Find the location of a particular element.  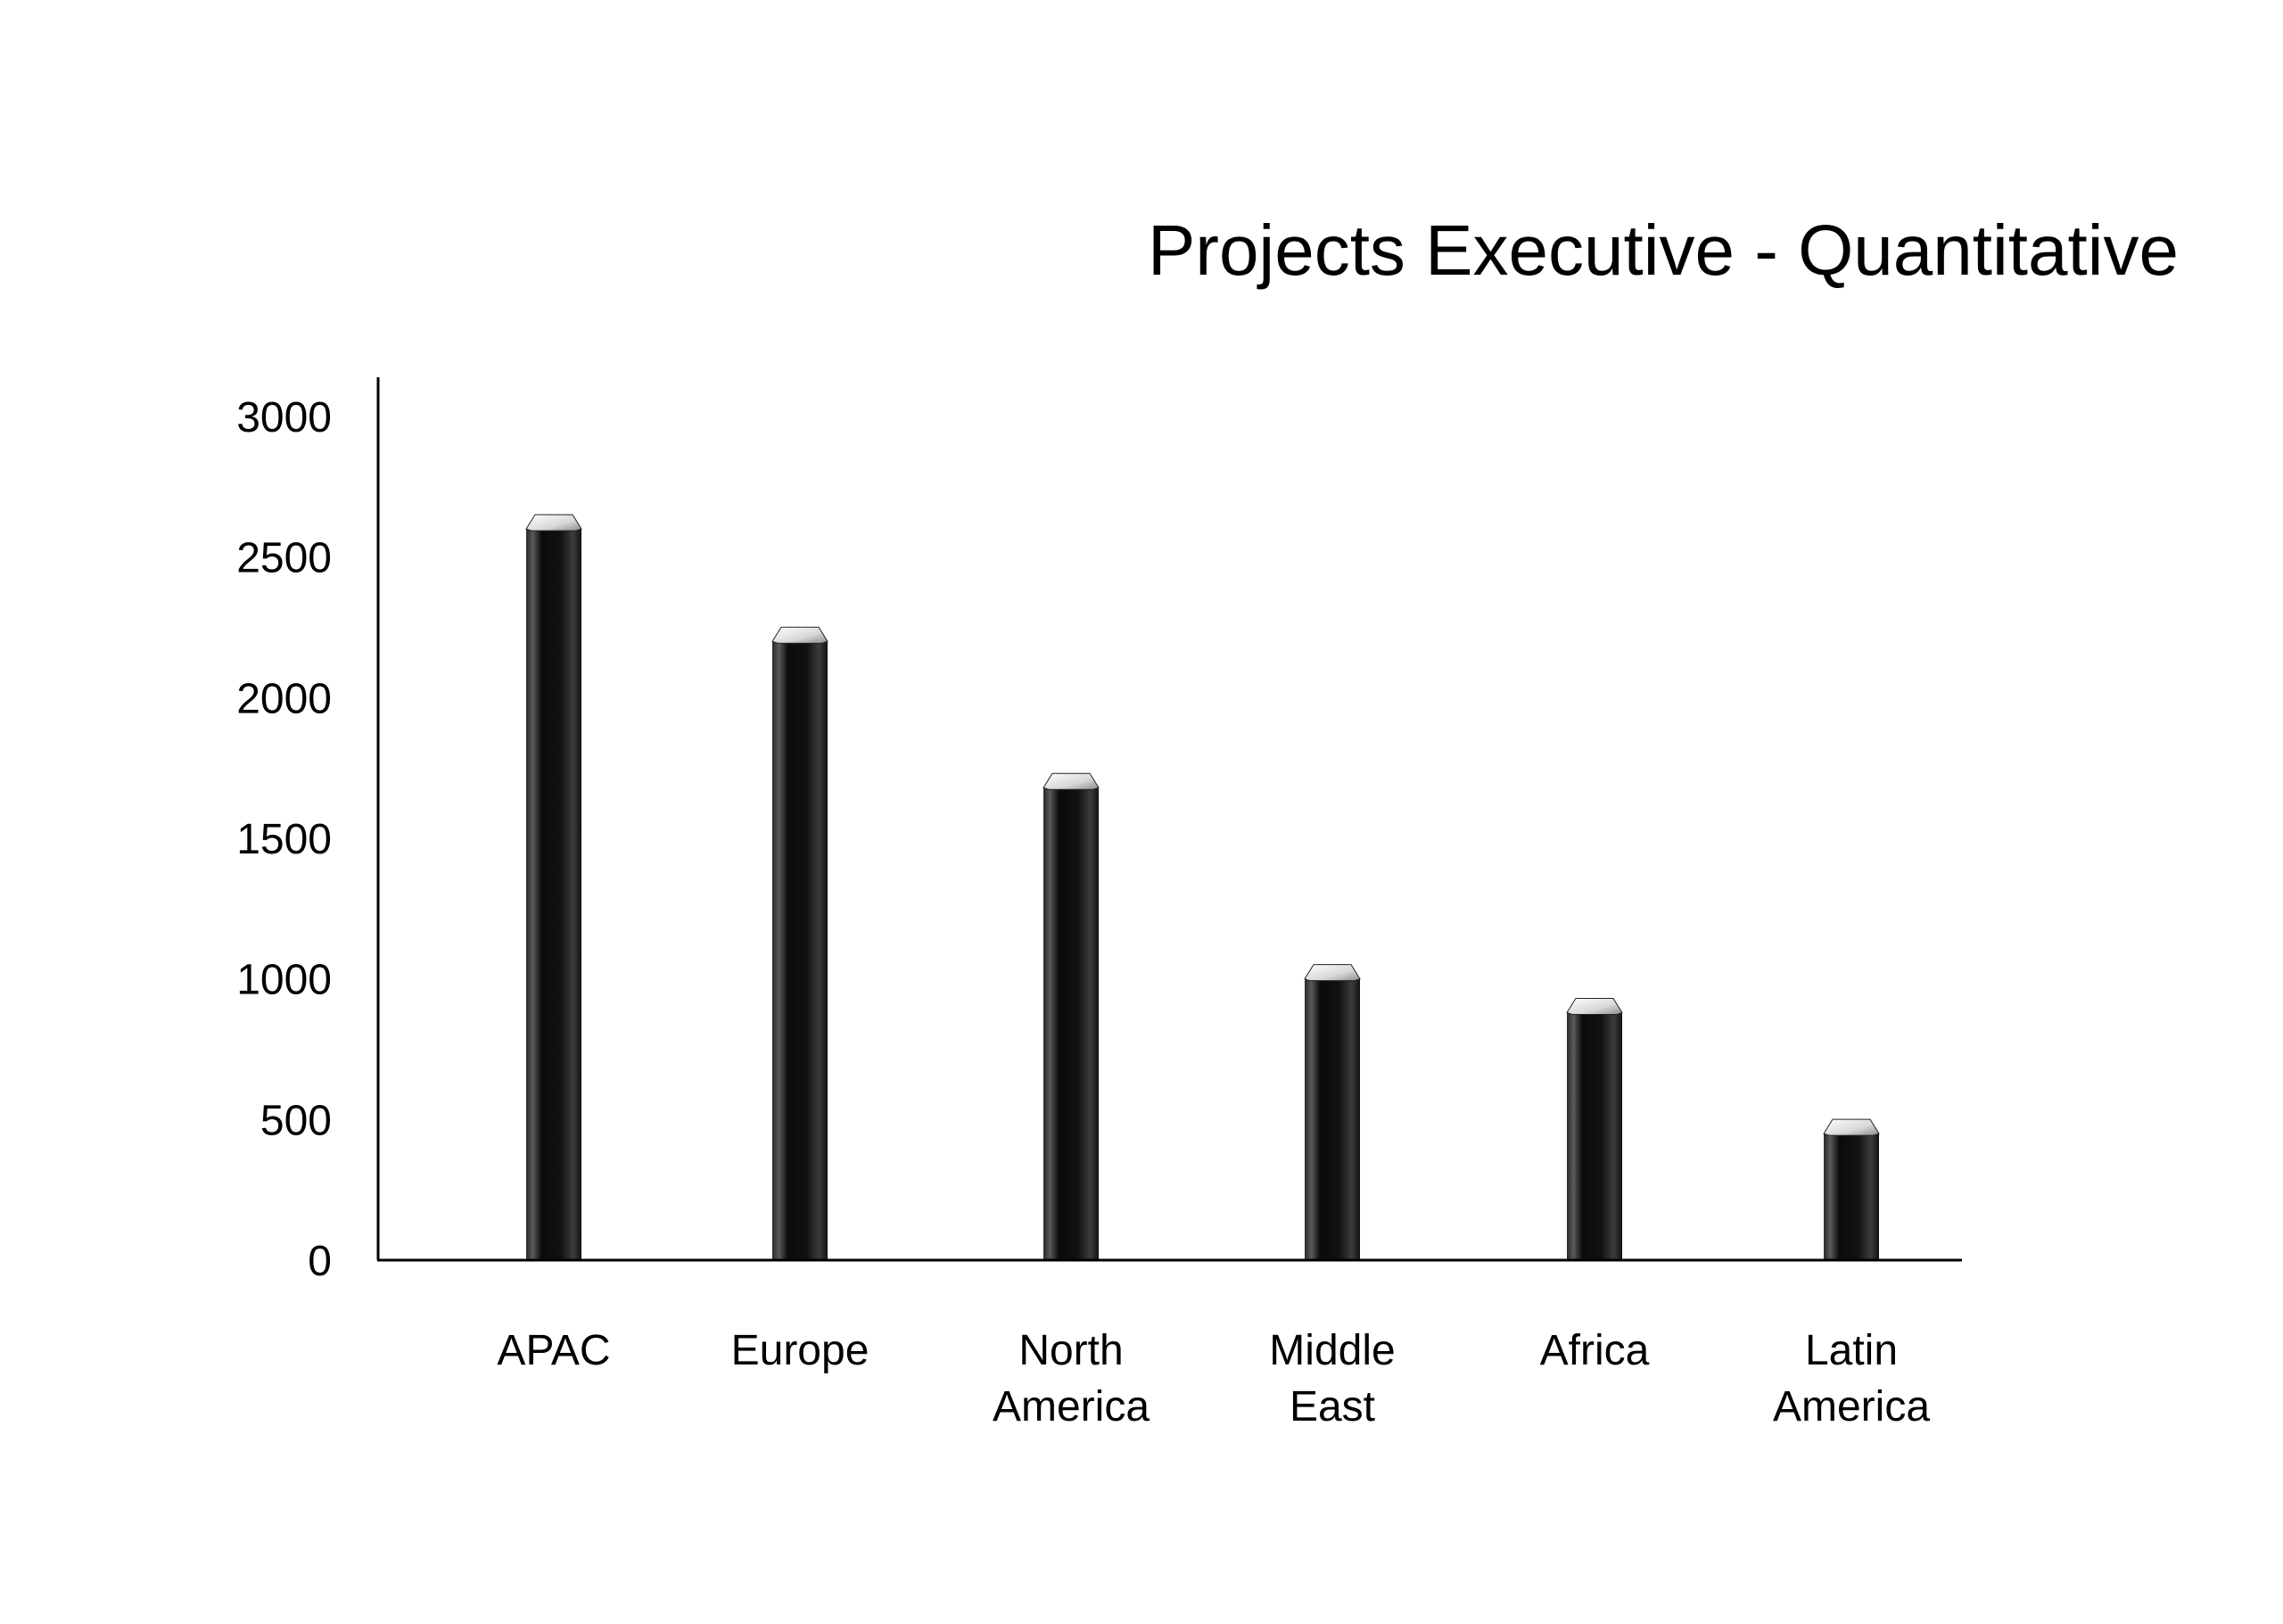

x-tick-label-line: East is located at coordinates (1332, 1406).